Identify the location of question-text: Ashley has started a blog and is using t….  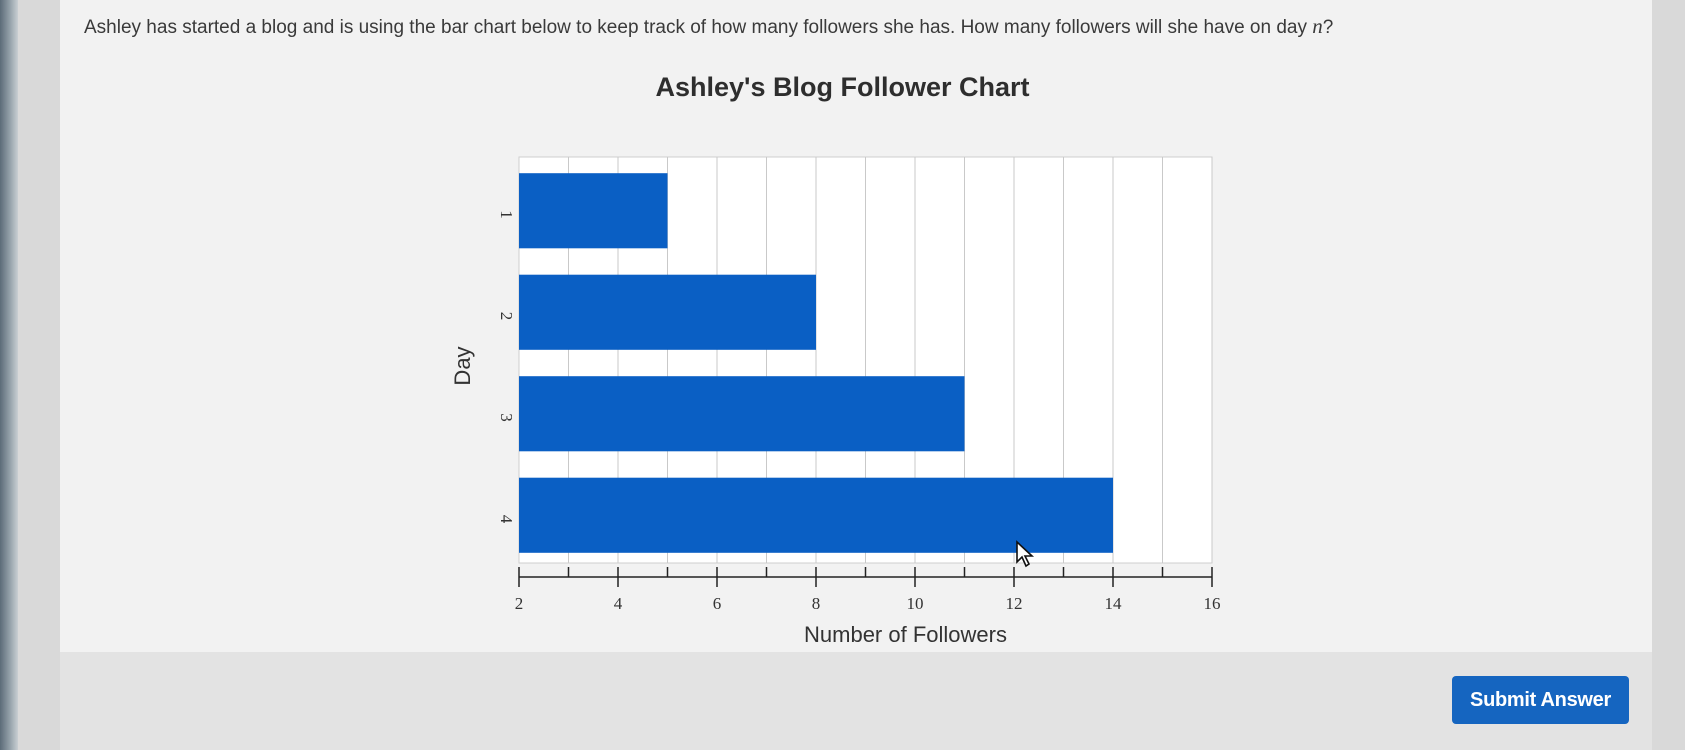
(709, 26).